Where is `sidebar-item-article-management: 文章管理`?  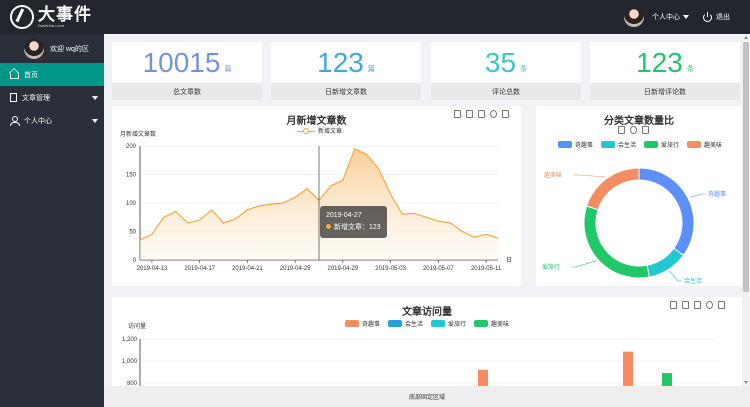 sidebar-item-article-management: 文章管理 is located at coordinates (52, 97).